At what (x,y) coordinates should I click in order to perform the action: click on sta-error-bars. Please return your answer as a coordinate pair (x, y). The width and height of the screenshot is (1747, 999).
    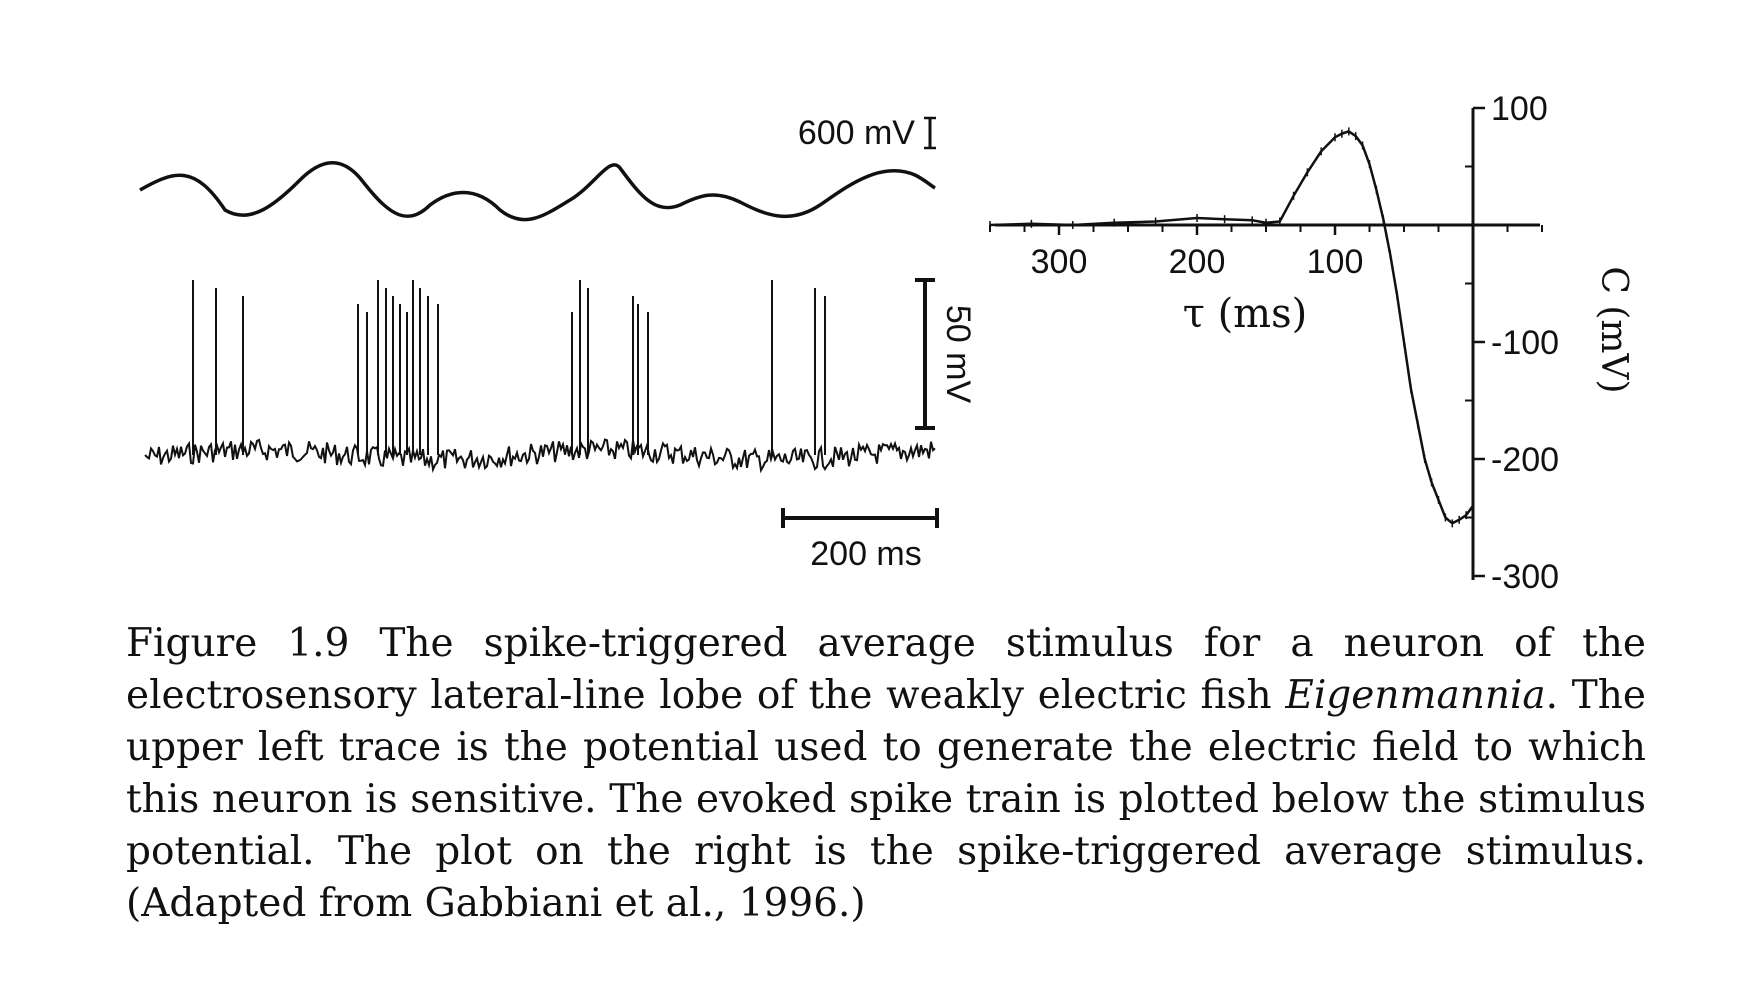
    Looking at the image, I should click on (1231, 327).